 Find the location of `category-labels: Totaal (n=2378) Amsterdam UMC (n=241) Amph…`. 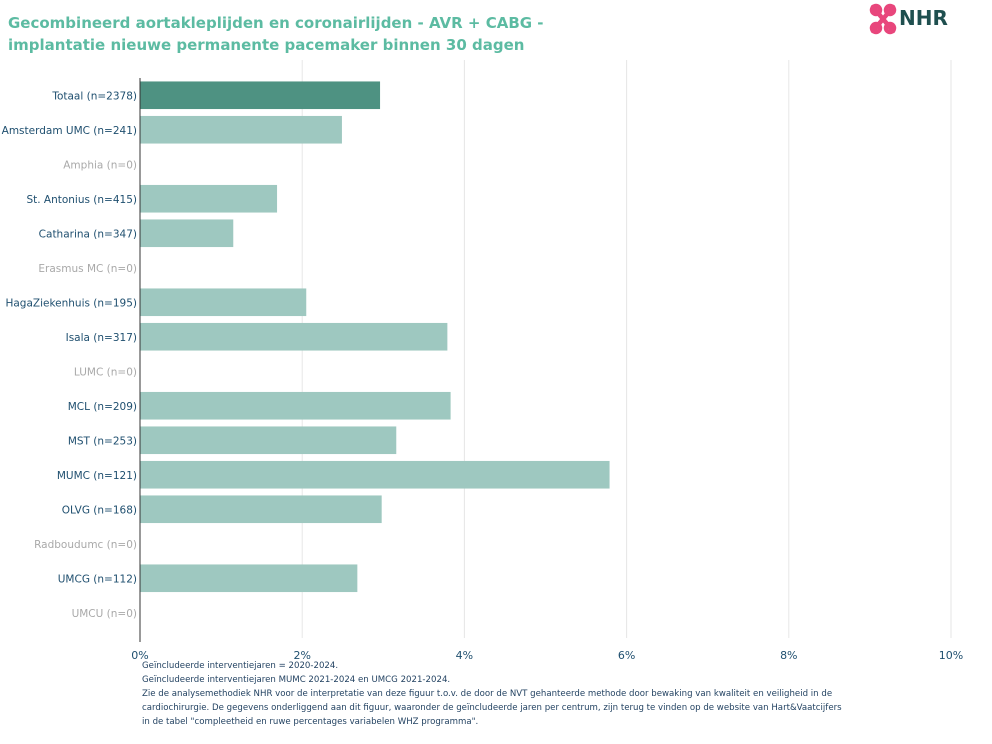

category-labels: Totaal (n=2378) Amsterdam UMC (n=241) Amph… is located at coordinates (69, 355).